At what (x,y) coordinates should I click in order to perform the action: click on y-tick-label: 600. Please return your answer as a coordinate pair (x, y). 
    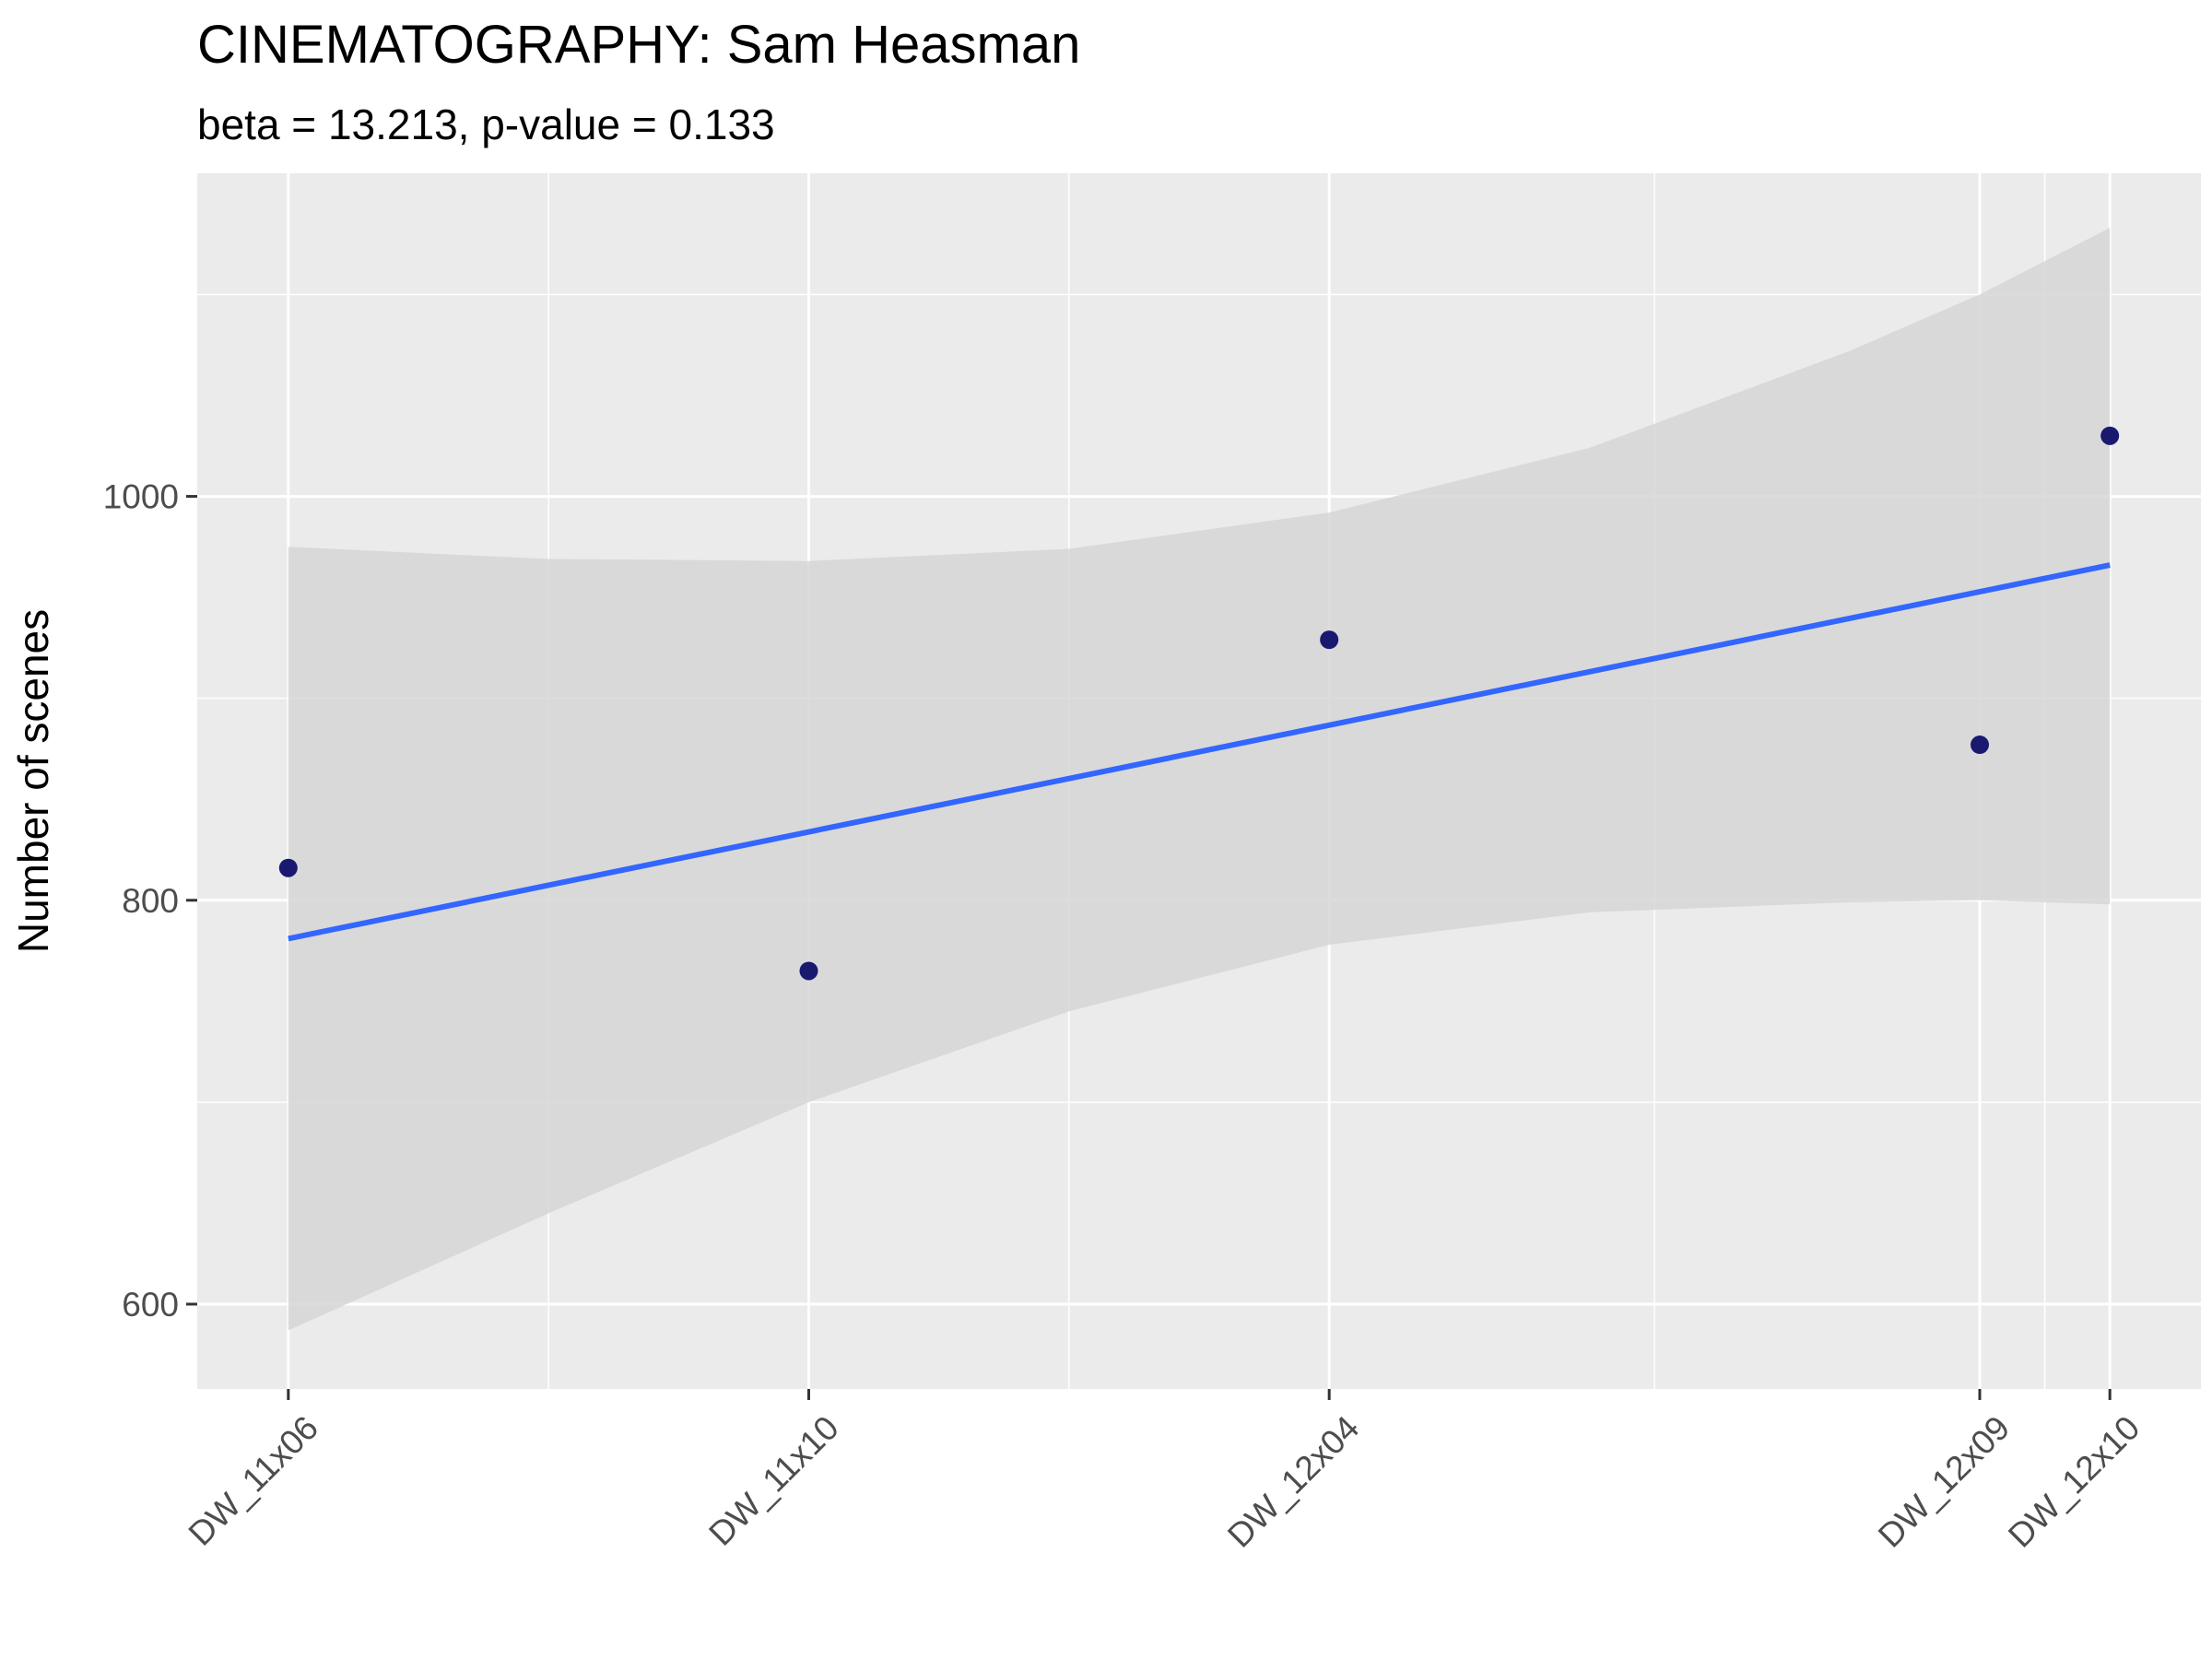
    Looking at the image, I should click on (150, 1305).